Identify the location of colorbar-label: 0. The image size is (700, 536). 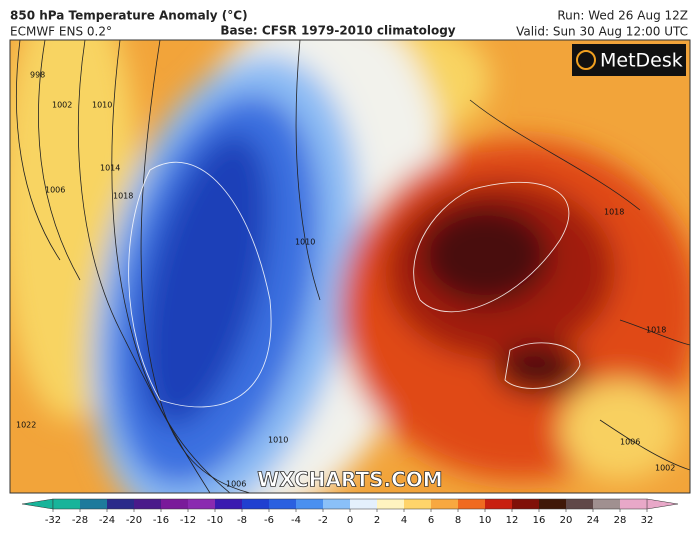
(350, 520).